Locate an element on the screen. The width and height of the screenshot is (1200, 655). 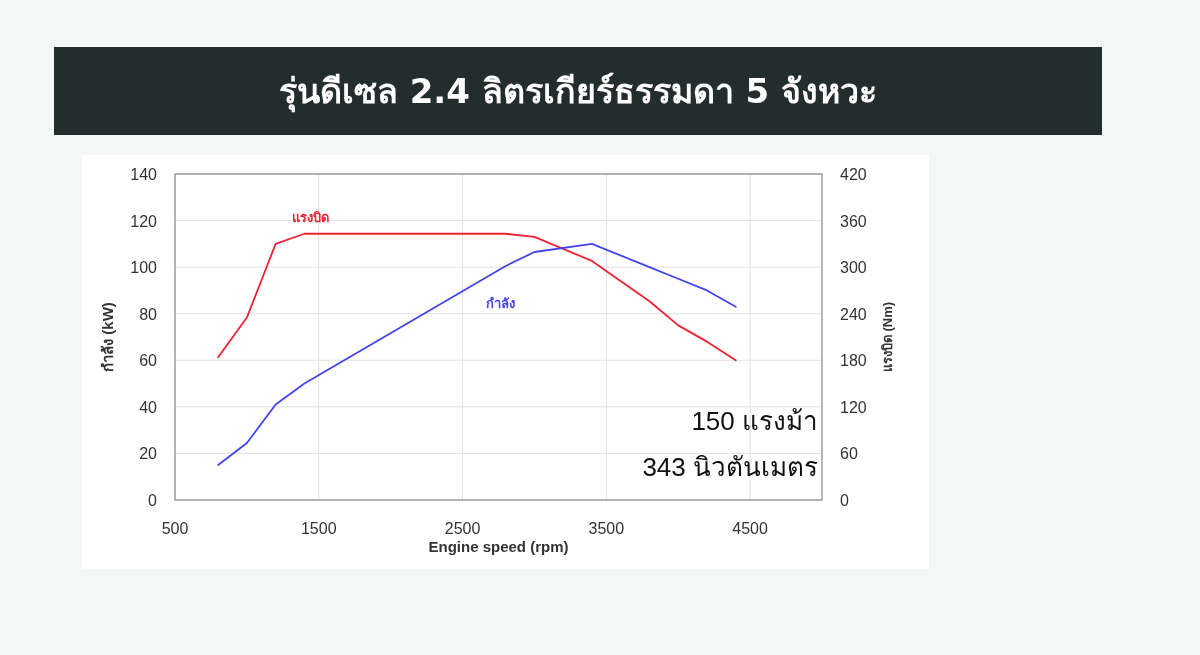
y2-tick-label: 0 is located at coordinates (844, 500).